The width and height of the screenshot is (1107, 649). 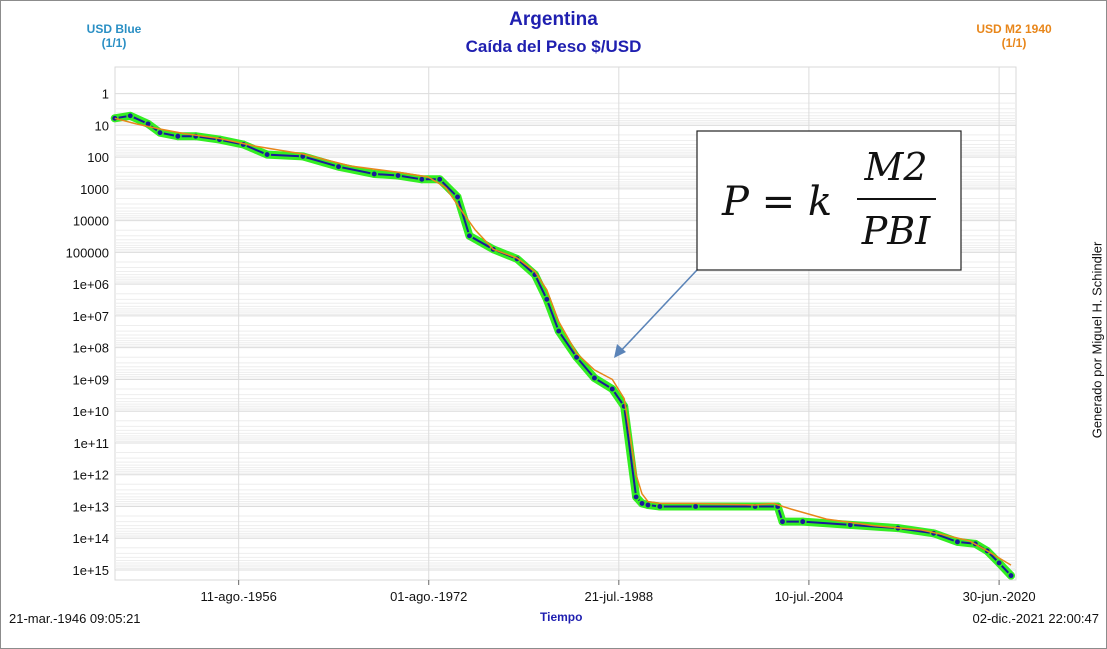 What do you see at coordinates (114, 43) in the screenshot?
I see `legend-usd-blue-page: (1/1)` at bounding box center [114, 43].